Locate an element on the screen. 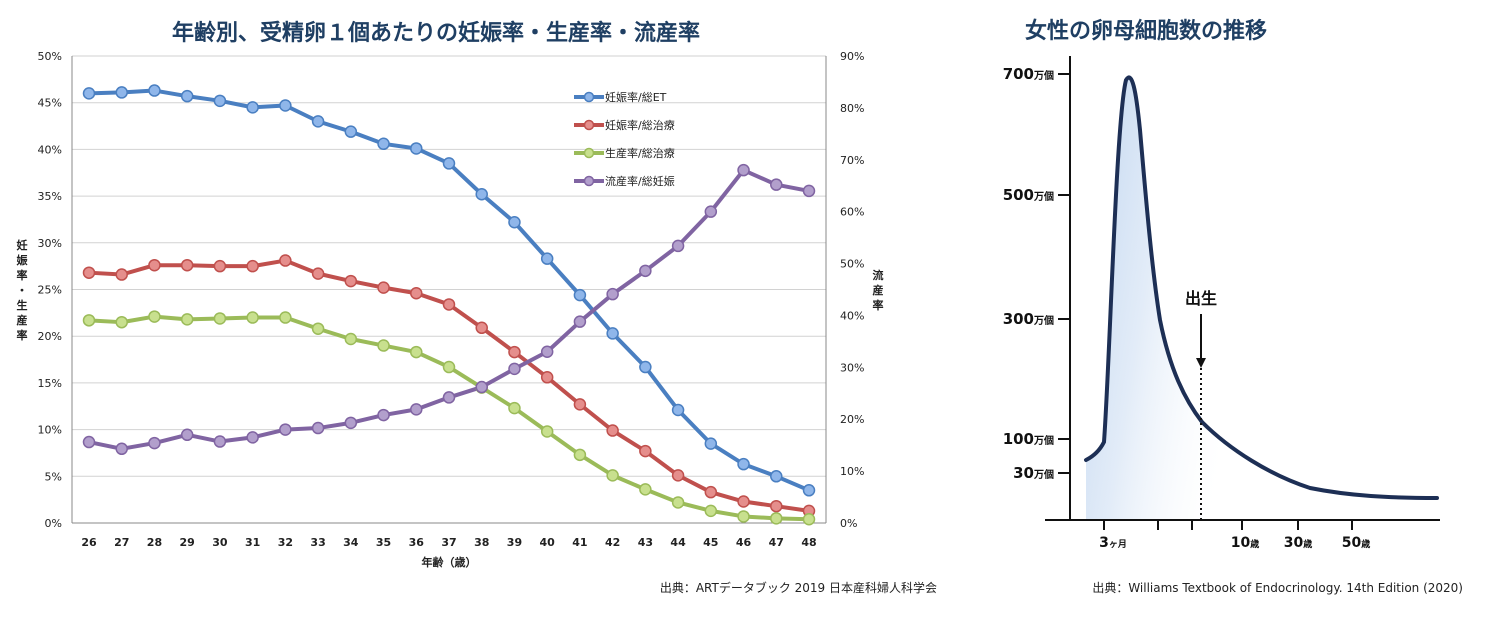 The width and height of the screenshot is (1502, 644). y-tick-label: 700万個 is located at coordinates (1028, 74).